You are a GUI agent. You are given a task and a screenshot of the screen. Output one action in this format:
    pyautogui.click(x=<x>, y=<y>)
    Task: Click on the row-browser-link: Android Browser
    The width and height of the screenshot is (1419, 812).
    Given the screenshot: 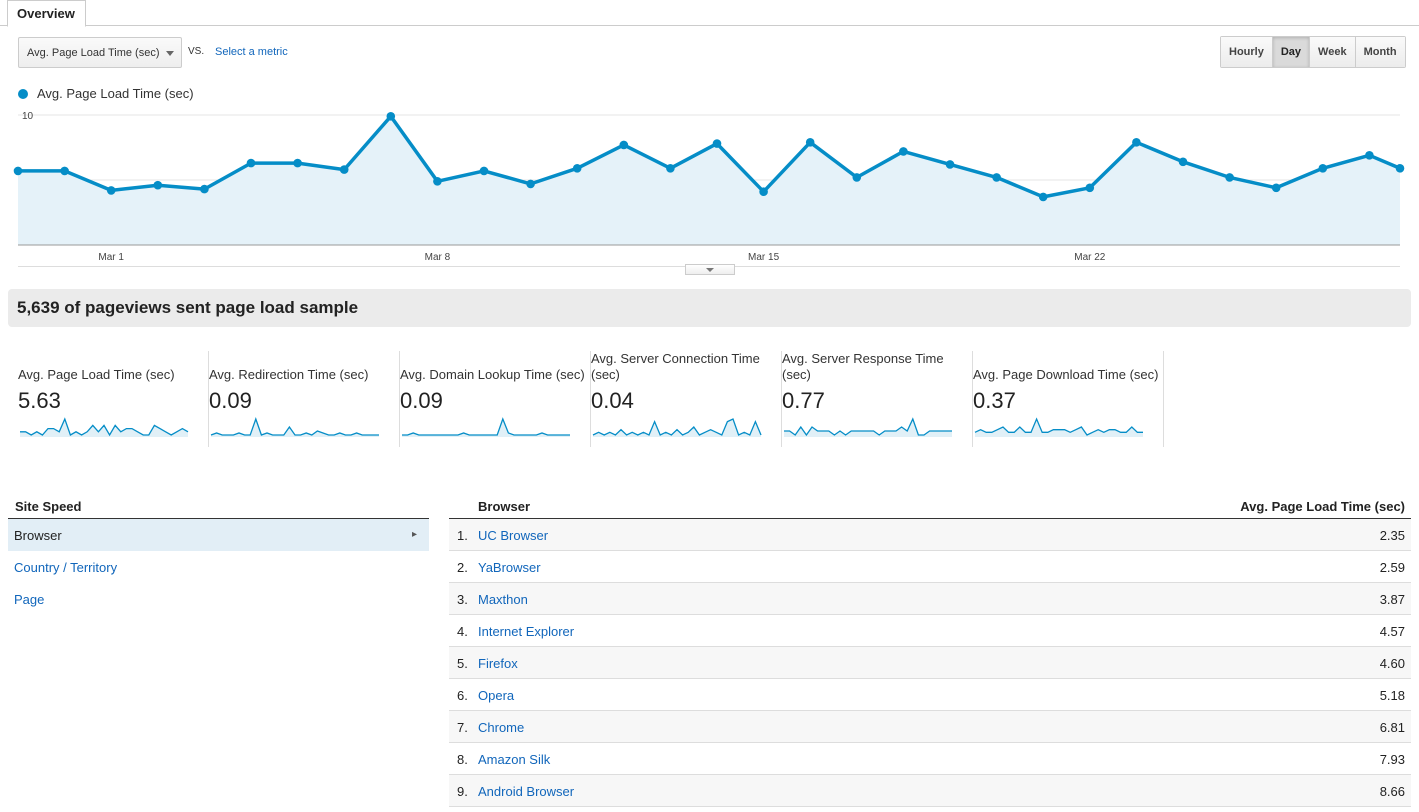 What is the action you would take?
    pyautogui.click(x=526, y=791)
    